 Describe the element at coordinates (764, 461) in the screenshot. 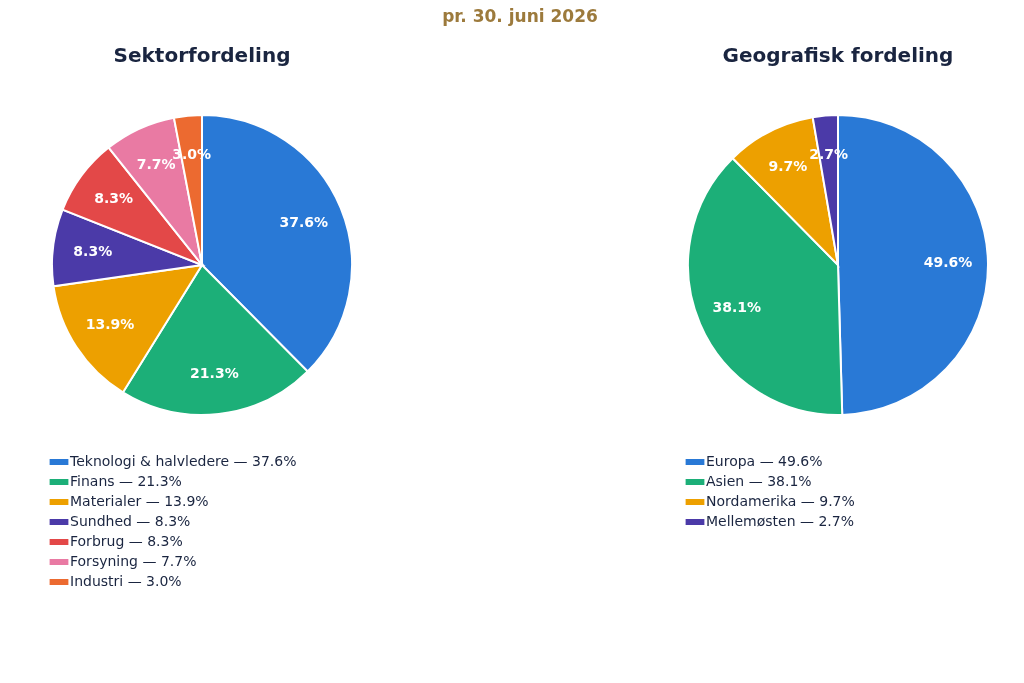

I see `legend-label: Europa — 49.6%` at that location.